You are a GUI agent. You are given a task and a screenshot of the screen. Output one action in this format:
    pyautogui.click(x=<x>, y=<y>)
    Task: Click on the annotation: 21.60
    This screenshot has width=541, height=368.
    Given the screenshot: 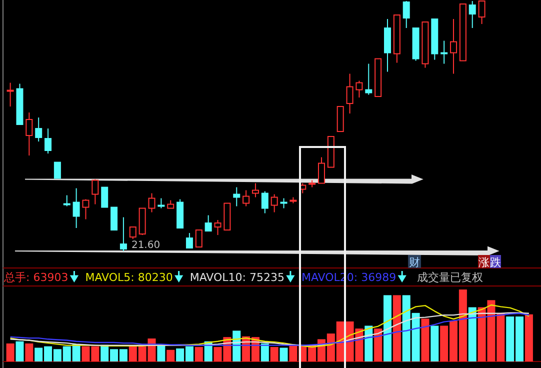 What is the action you would take?
    pyautogui.click(x=145, y=245)
    